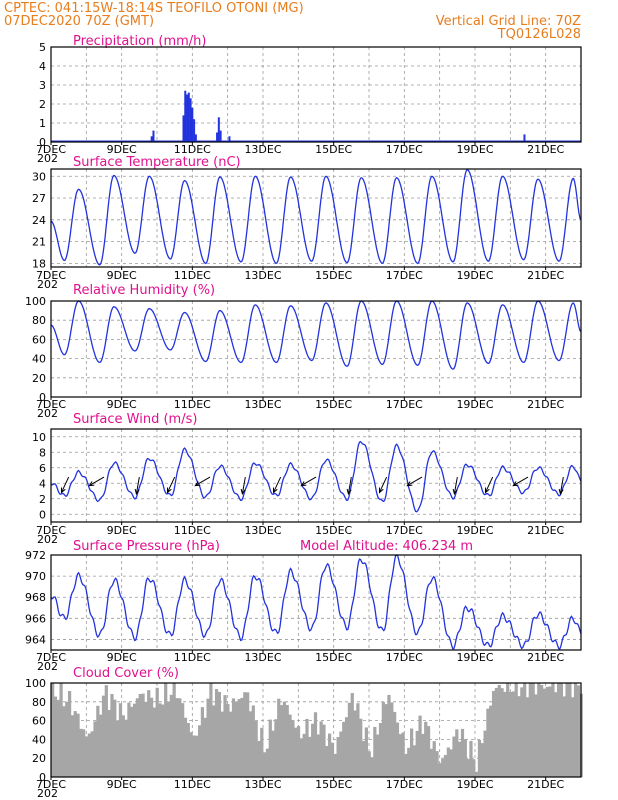  Describe the element at coordinates (42, 483) in the screenshot. I see `y-tick-label: 4` at that location.